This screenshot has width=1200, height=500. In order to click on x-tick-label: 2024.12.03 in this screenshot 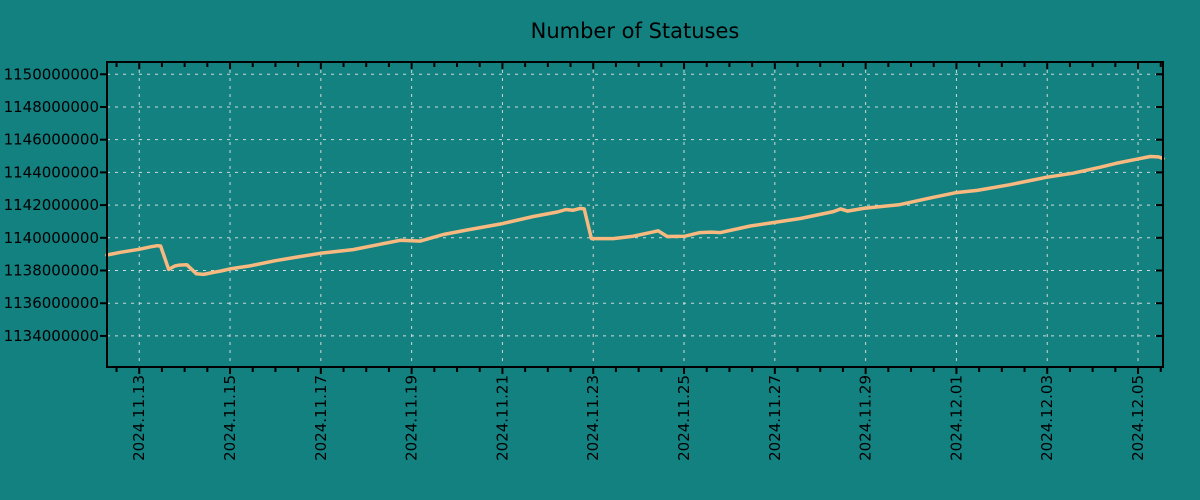, I will do `click(1047, 418)`.